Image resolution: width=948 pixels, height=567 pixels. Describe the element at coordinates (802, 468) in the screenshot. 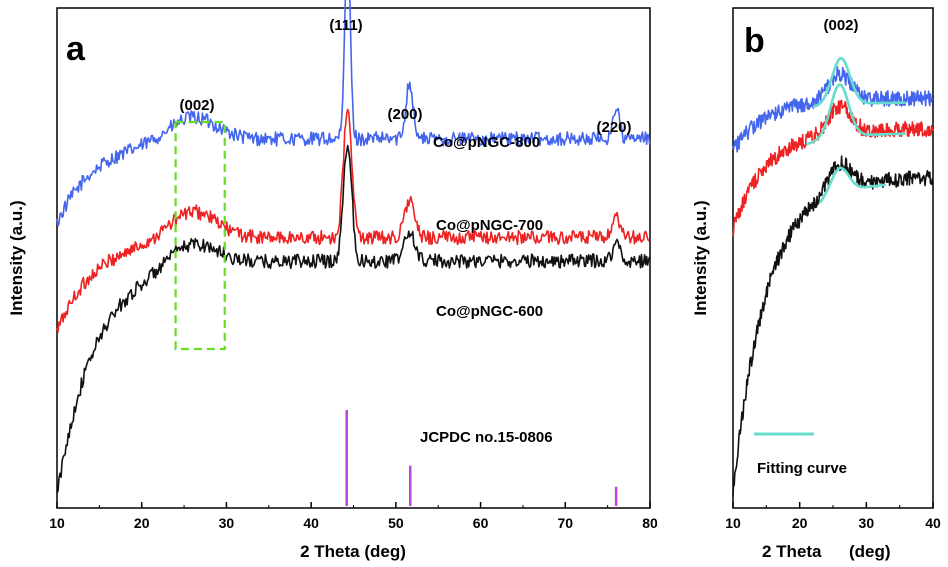

I see `fitting-curve-legend-label: Fitting curve` at that location.